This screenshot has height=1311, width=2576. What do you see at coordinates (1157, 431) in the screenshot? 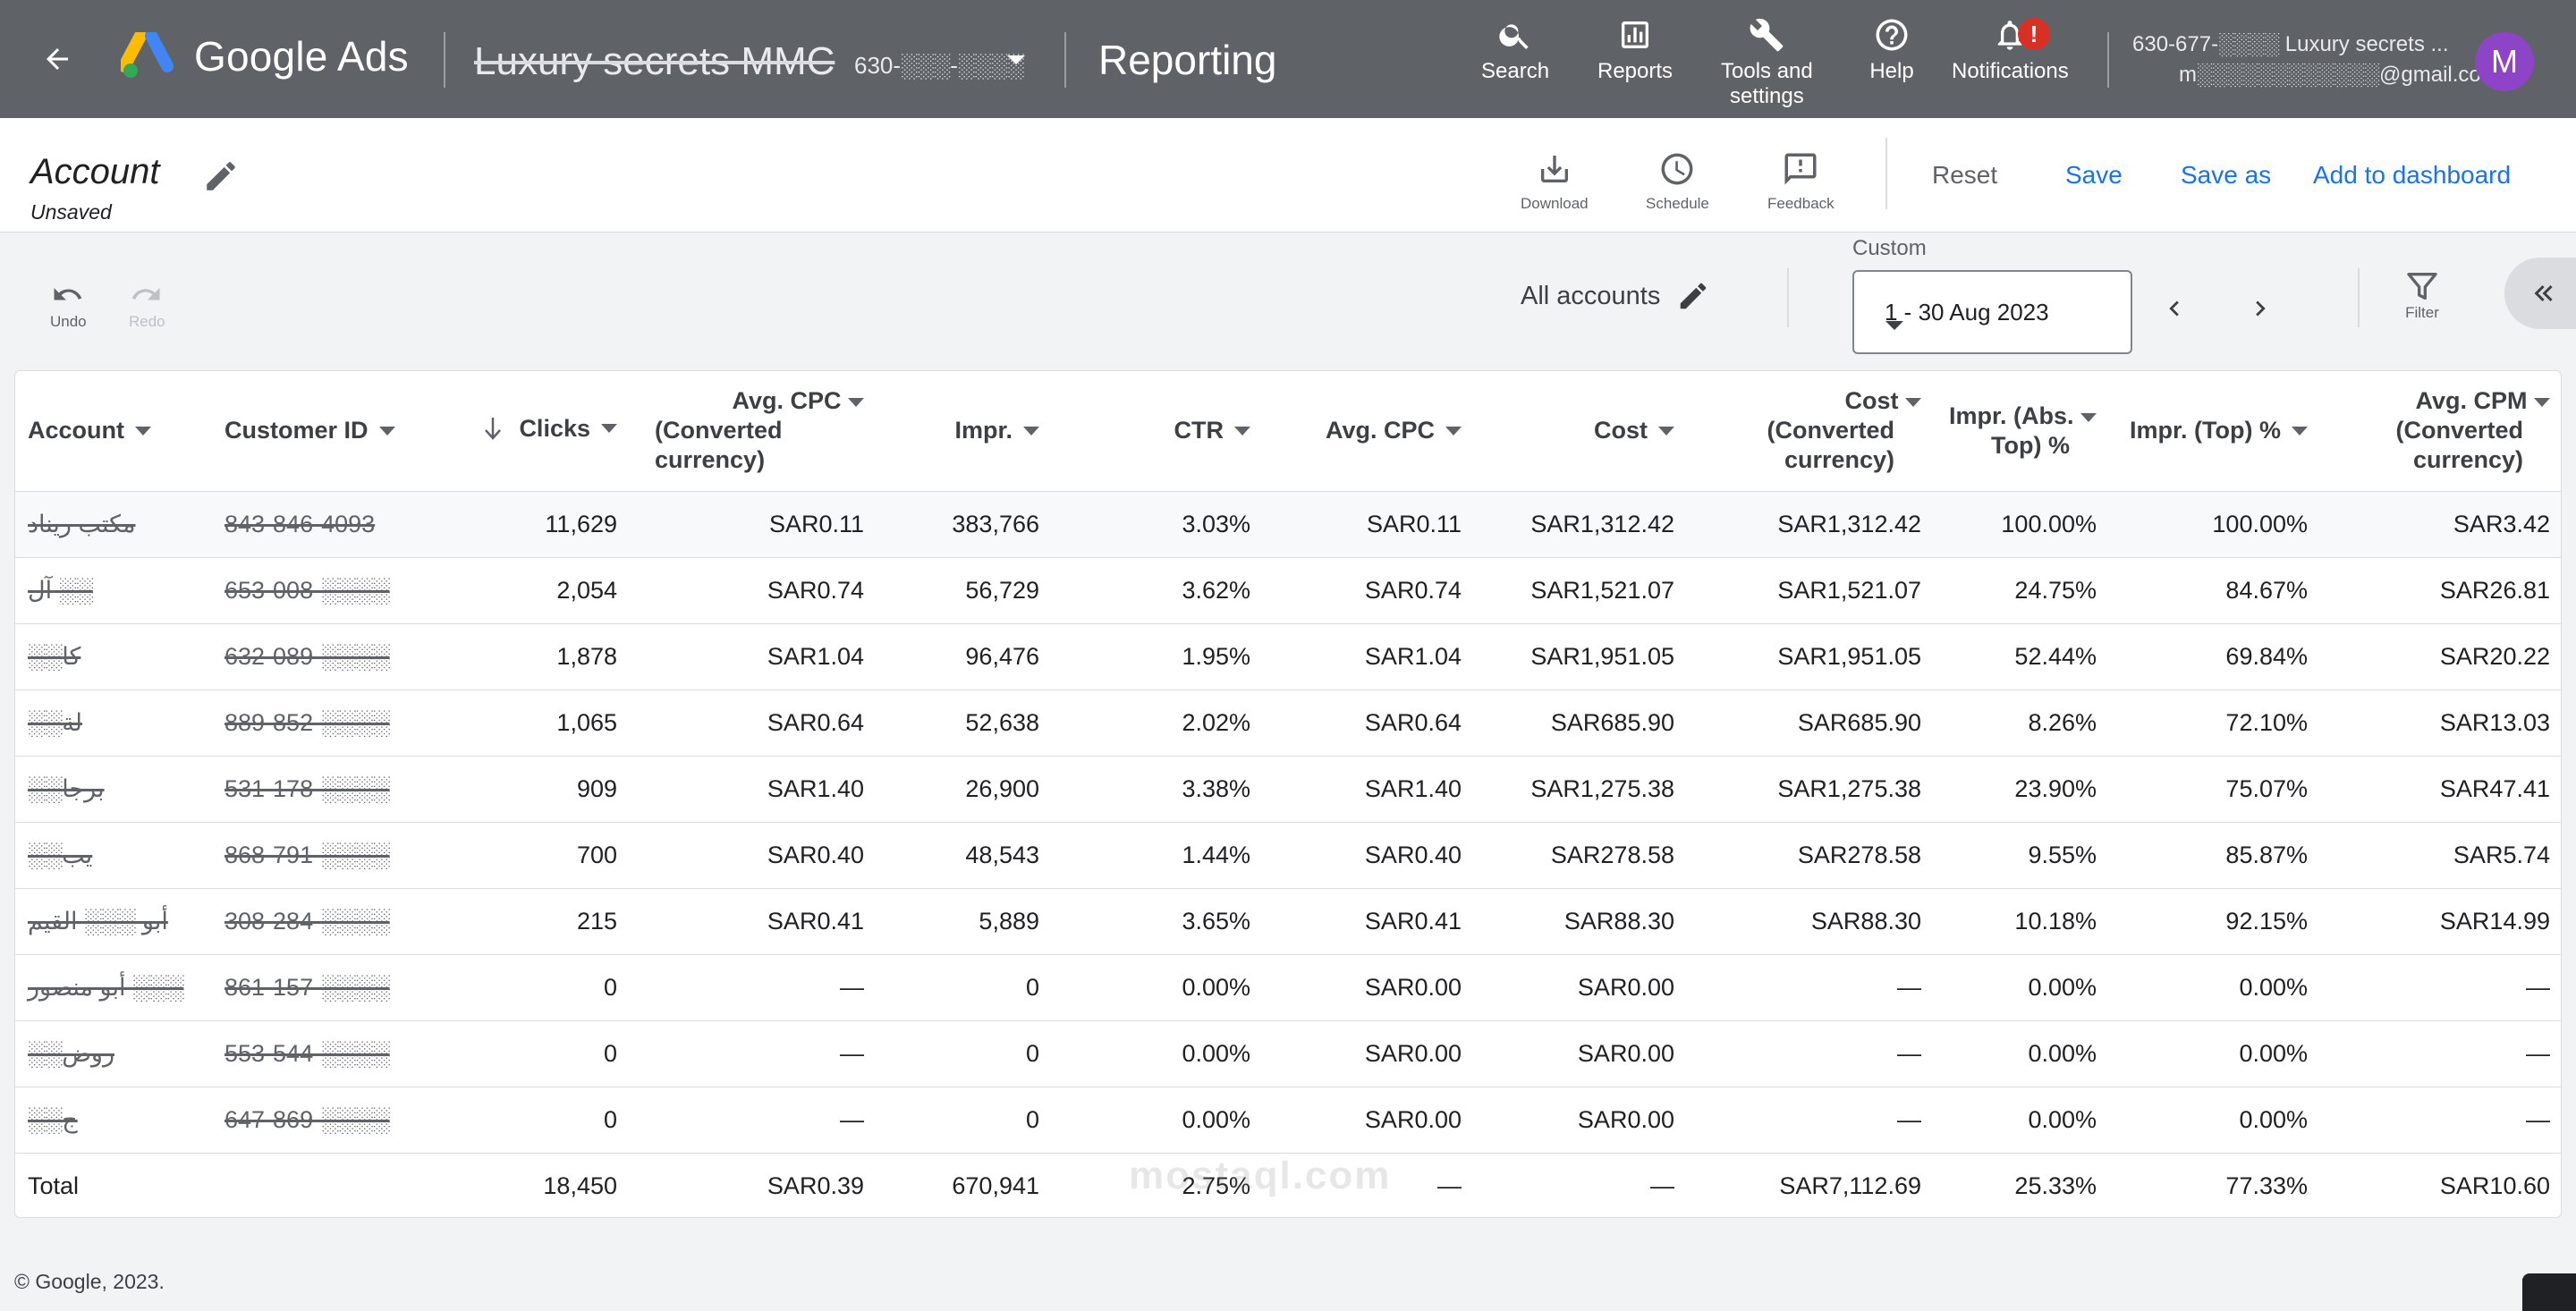
I see `column-header-ctr: CTR` at bounding box center [1157, 431].